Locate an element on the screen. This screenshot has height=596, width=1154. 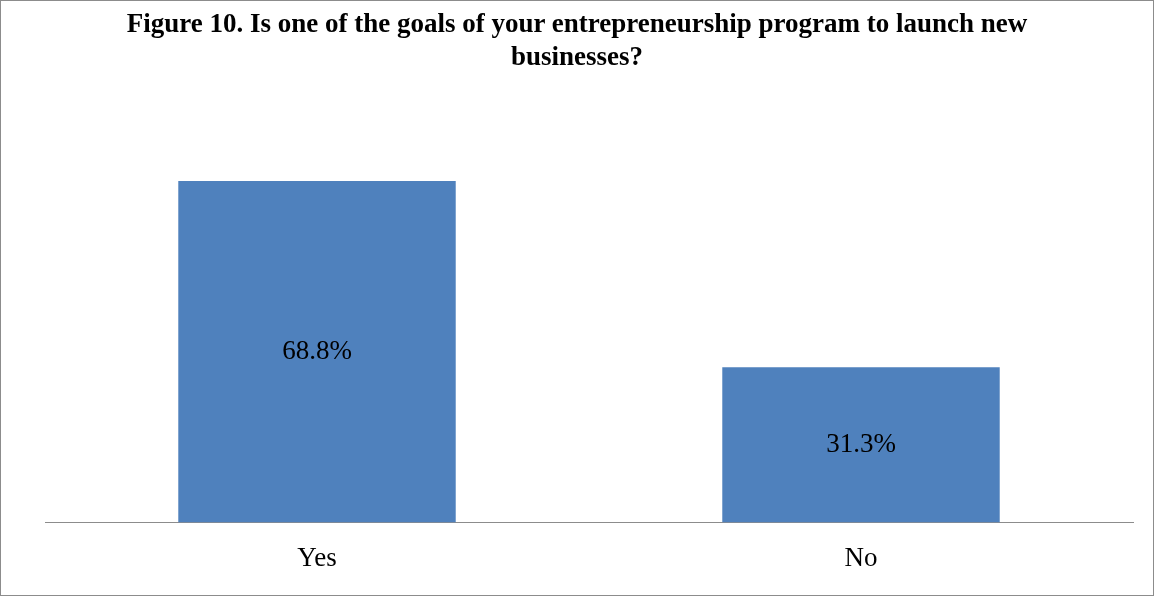
x-tick-label: Yes is located at coordinates (317, 556).